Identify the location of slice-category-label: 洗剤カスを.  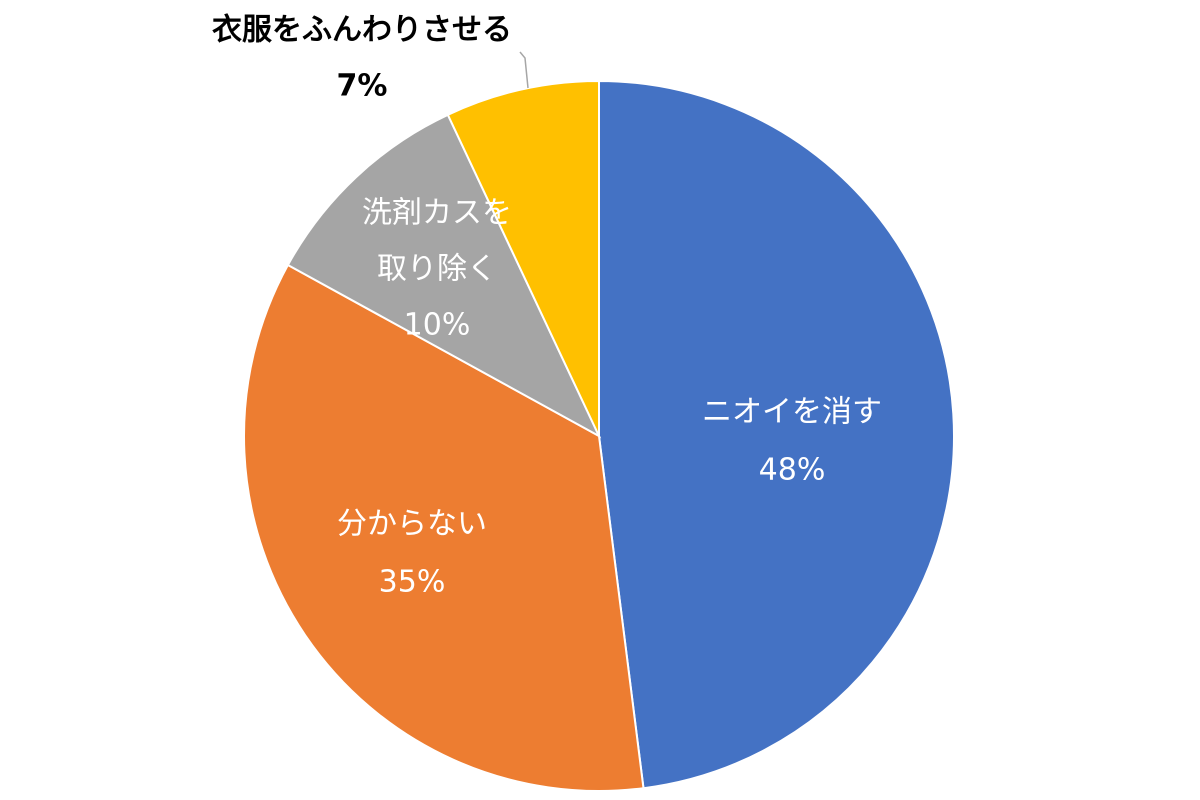
(437, 213).